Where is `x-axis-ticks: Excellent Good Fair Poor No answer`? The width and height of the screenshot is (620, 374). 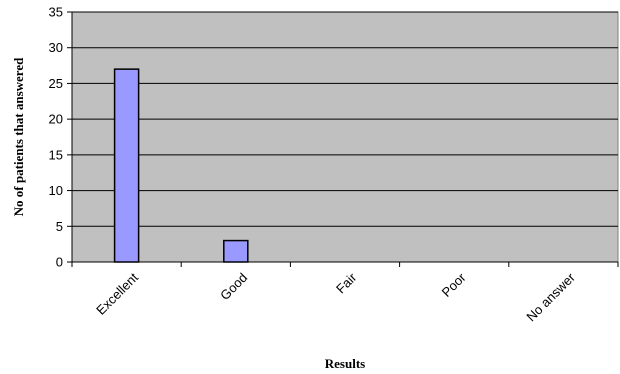
x-axis-ticks: Excellent Good Fair Poor No answer is located at coordinates (345, 293).